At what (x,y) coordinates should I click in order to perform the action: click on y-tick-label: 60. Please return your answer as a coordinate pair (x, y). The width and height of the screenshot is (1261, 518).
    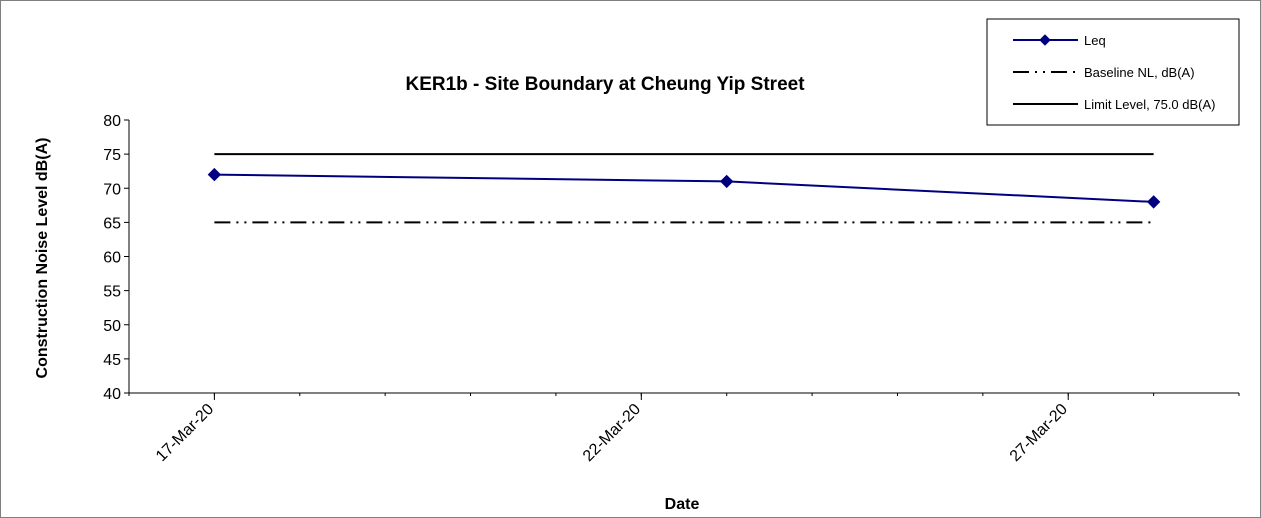
    Looking at the image, I should click on (112, 258).